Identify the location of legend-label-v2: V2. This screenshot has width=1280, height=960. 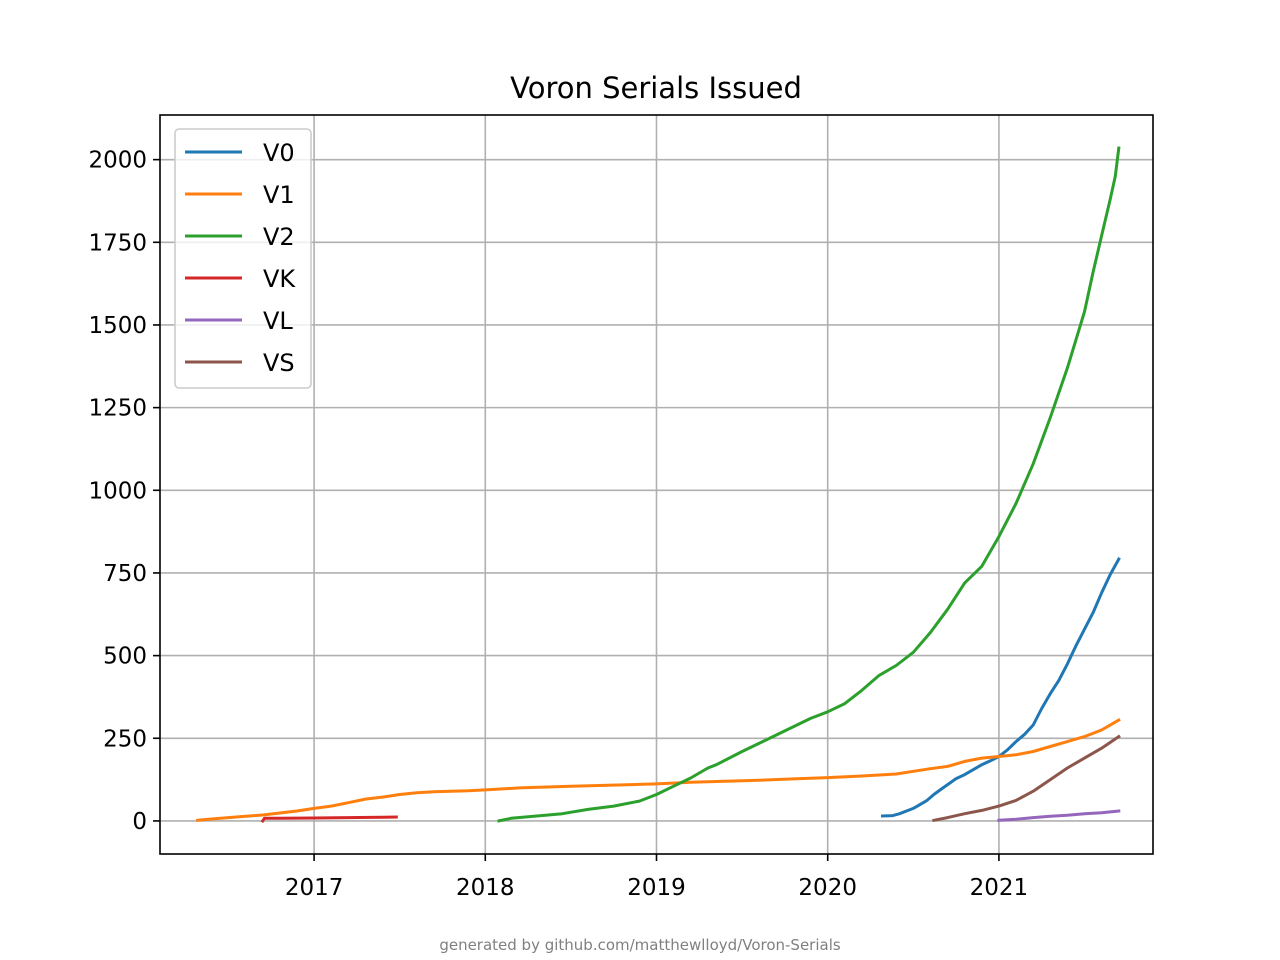
(279, 237).